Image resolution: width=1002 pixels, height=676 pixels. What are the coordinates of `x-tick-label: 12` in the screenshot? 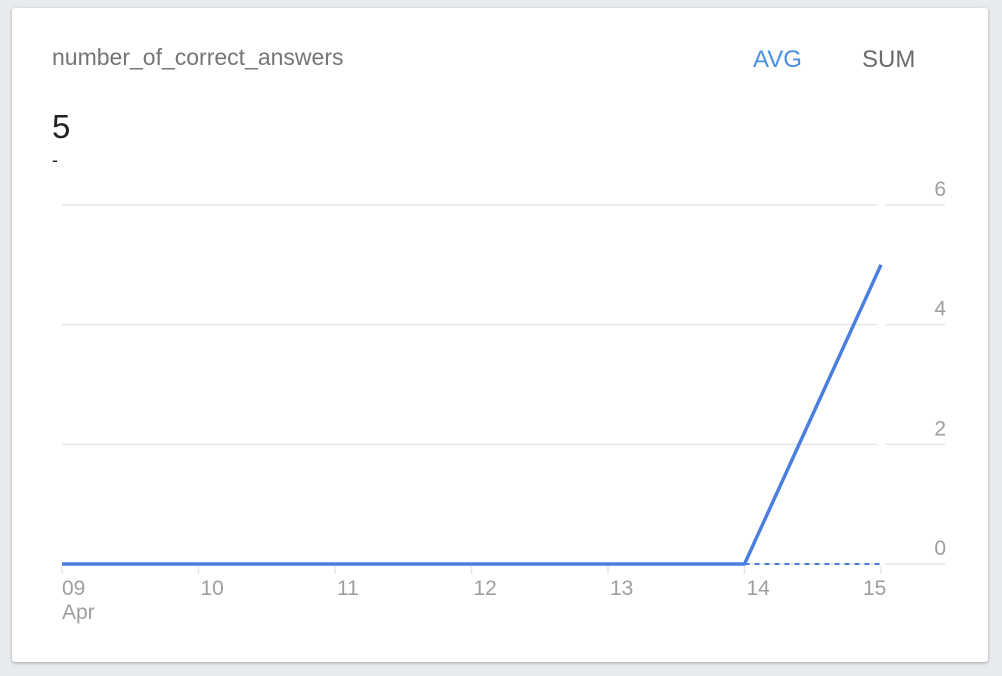 It's located at (485, 588).